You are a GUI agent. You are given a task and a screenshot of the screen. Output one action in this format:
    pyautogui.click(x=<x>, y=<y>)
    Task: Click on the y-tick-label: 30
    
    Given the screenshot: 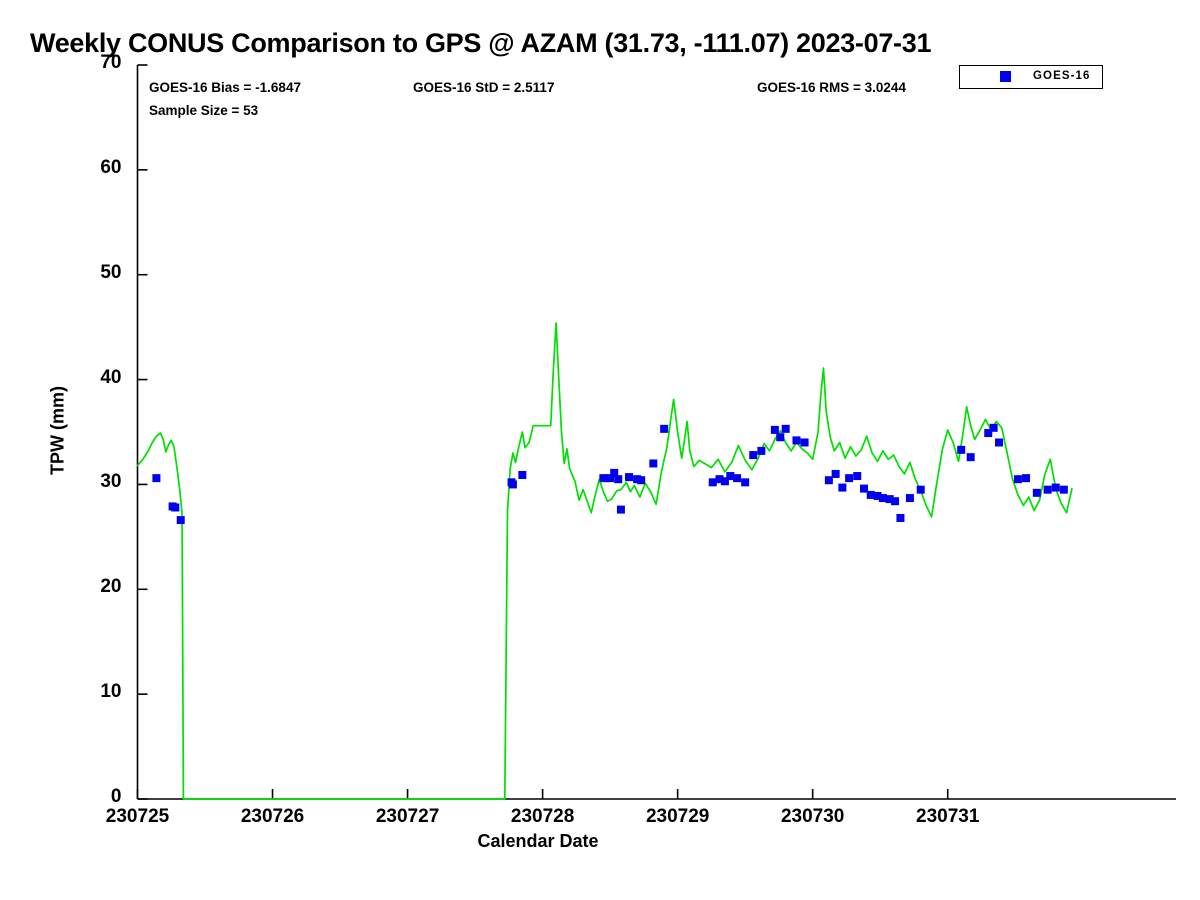 What is the action you would take?
    pyautogui.click(x=111, y=482)
    